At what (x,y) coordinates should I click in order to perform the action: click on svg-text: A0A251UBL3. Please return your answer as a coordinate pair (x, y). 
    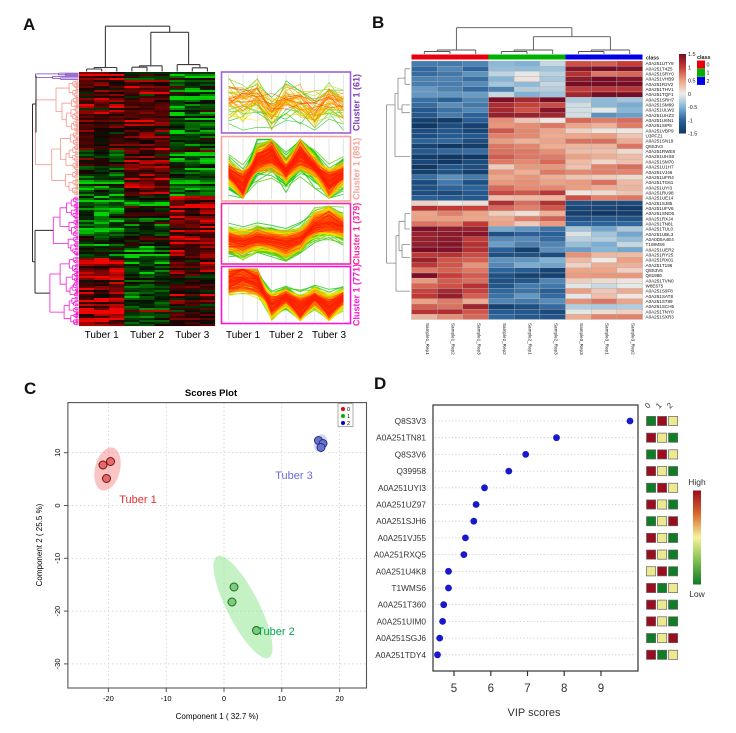
    Looking at the image, I should click on (660, 234).